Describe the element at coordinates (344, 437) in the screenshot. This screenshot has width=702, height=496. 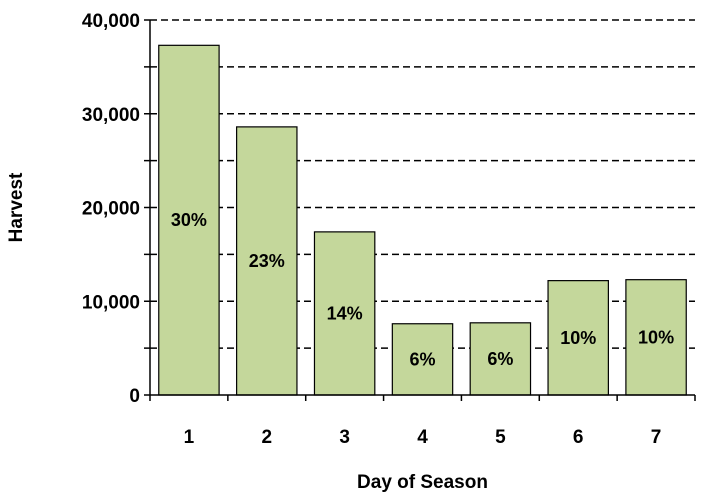
I see `x-tick-label: 3` at that location.